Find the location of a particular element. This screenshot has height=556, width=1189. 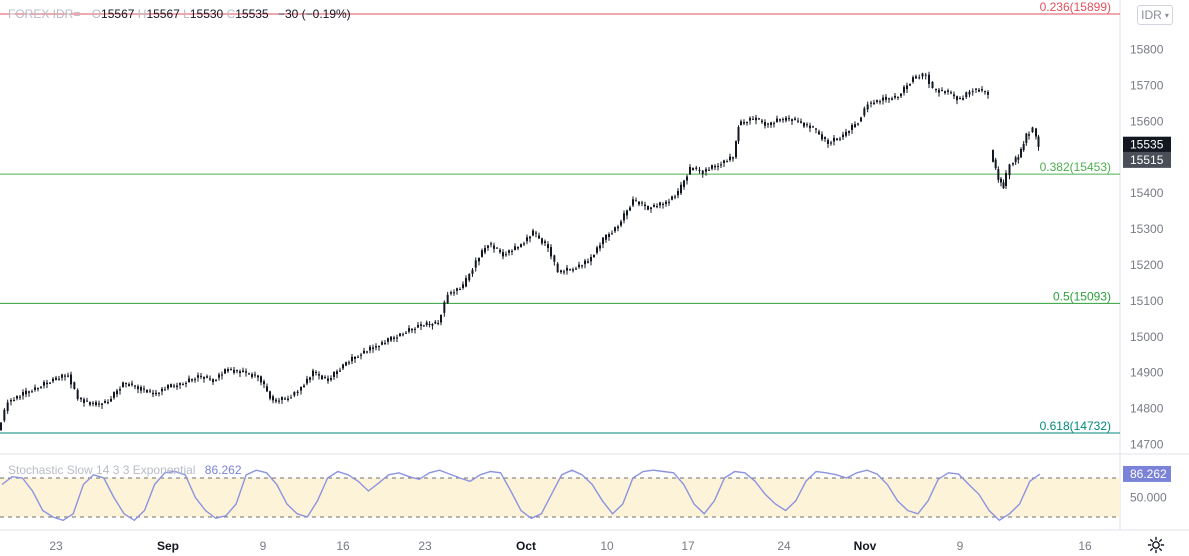

y-axis-tick: 15400 is located at coordinates (1147, 193).